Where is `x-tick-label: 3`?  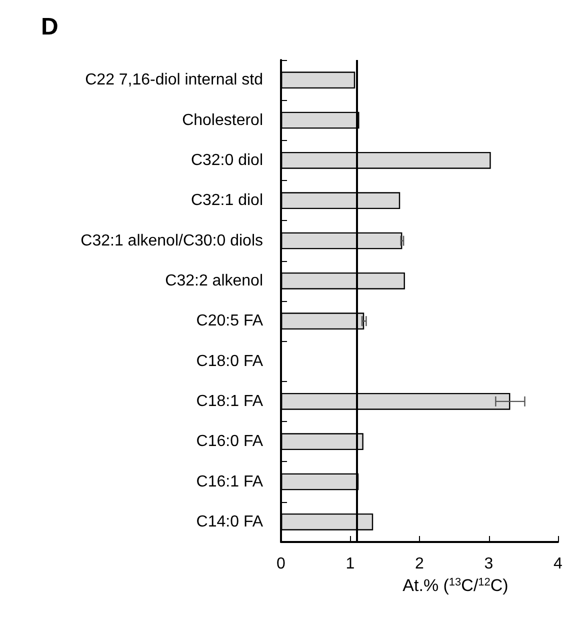 x-tick-label: 3 is located at coordinates (489, 564).